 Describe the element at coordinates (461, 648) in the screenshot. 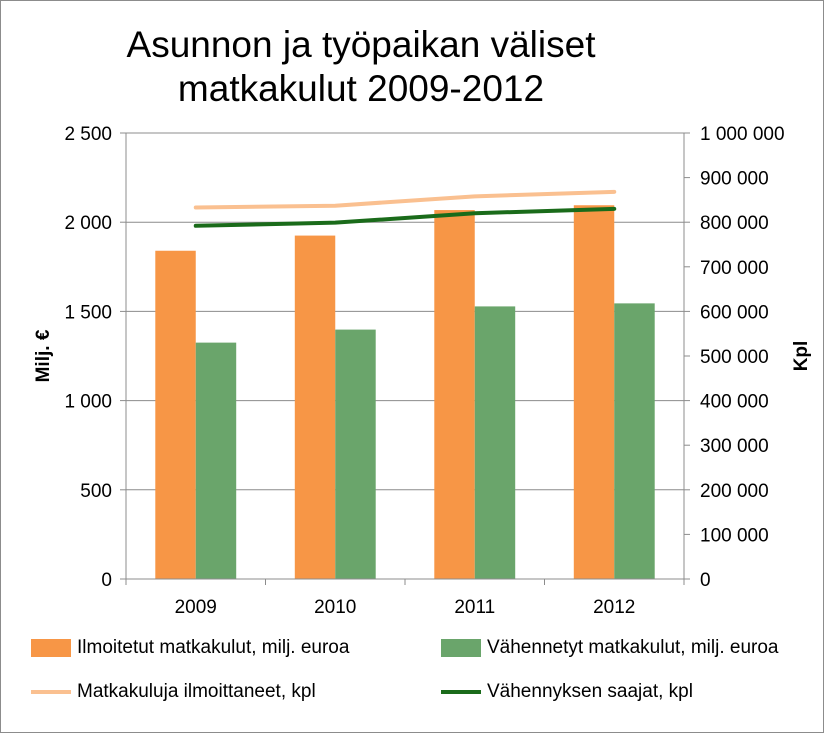

I see `legend-swatch-vahennetyt` at that location.